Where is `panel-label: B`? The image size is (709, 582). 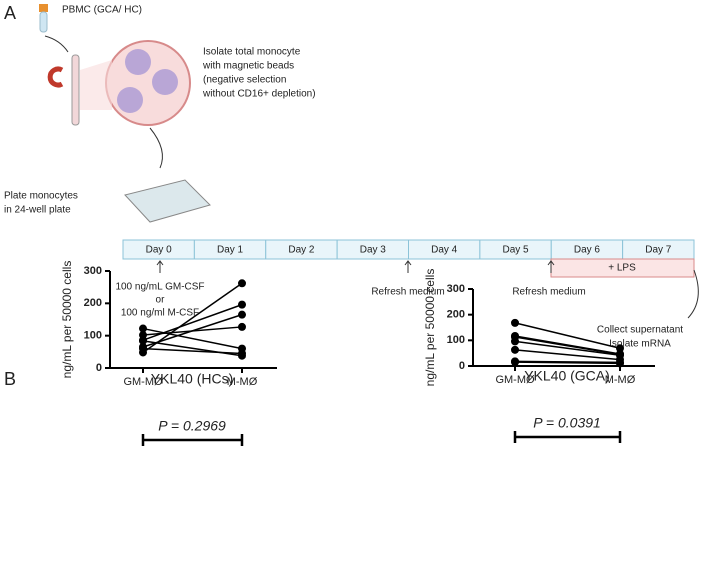 panel-label: B is located at coordinates (10, 379).